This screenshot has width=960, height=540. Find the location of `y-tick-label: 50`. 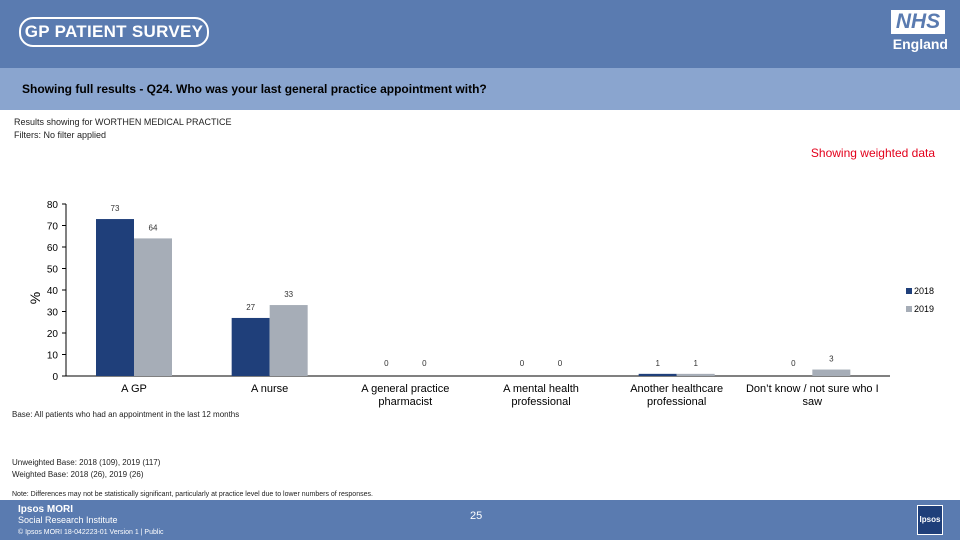

y-tick-label: 50 is located at coordinates (53, 270).